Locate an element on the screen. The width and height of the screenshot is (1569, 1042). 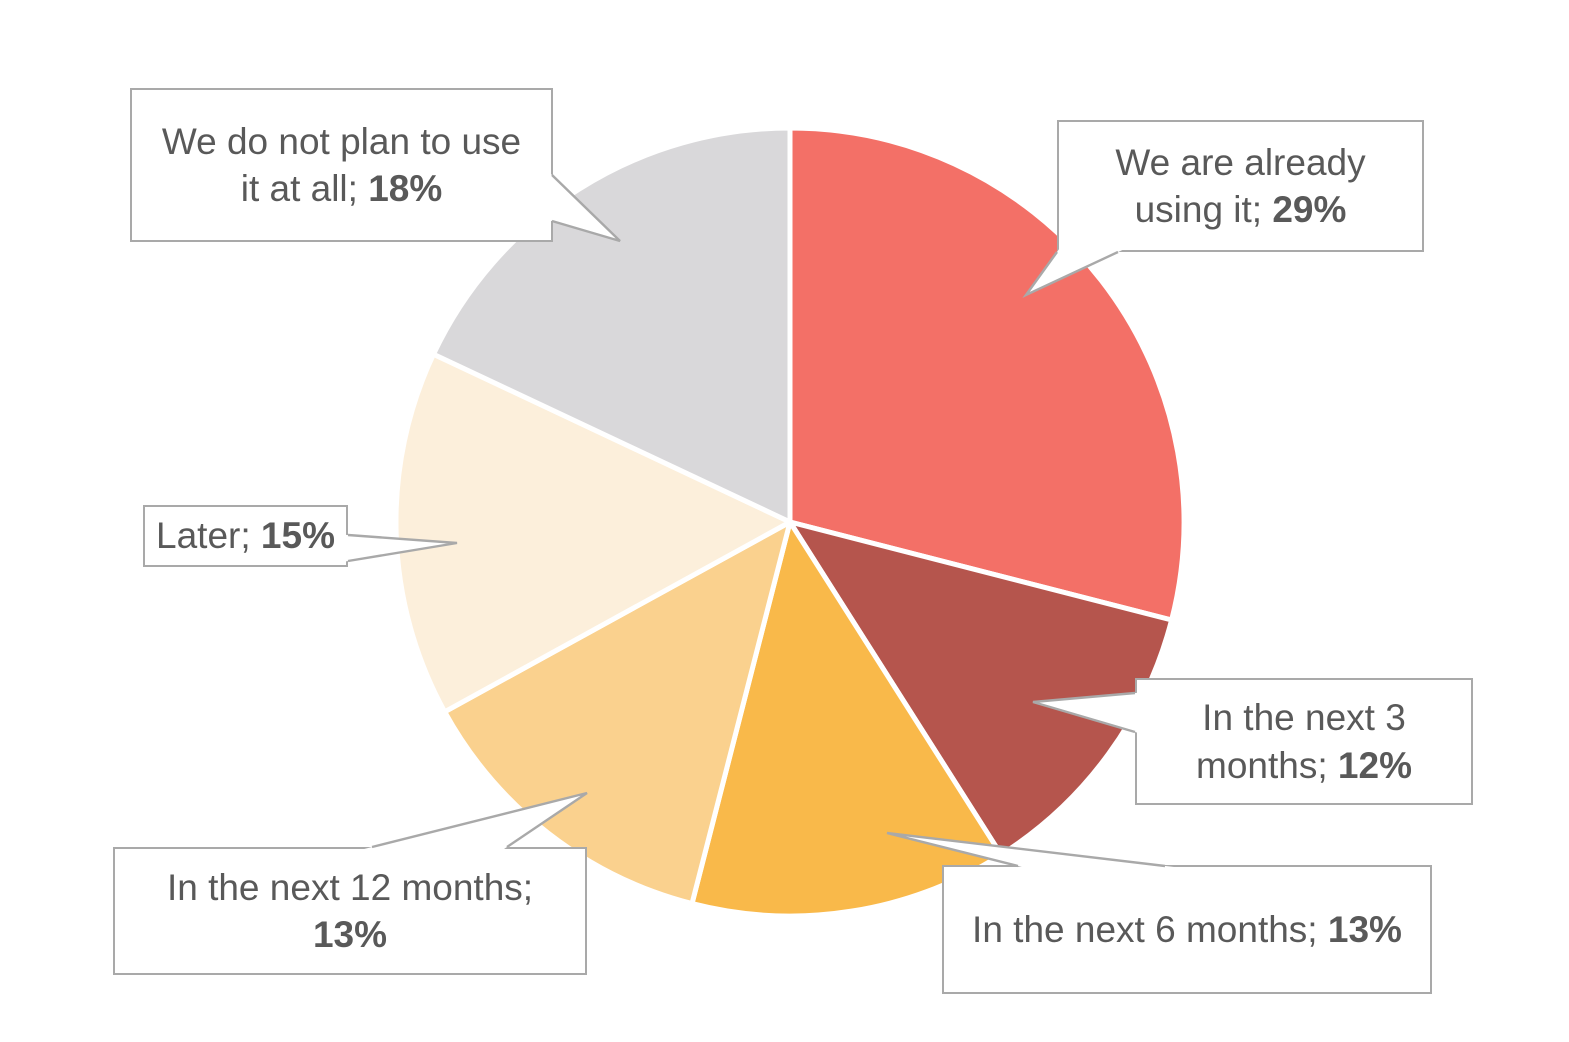
callout-line: In the next 12 months; is located at coordinates (350, 887).